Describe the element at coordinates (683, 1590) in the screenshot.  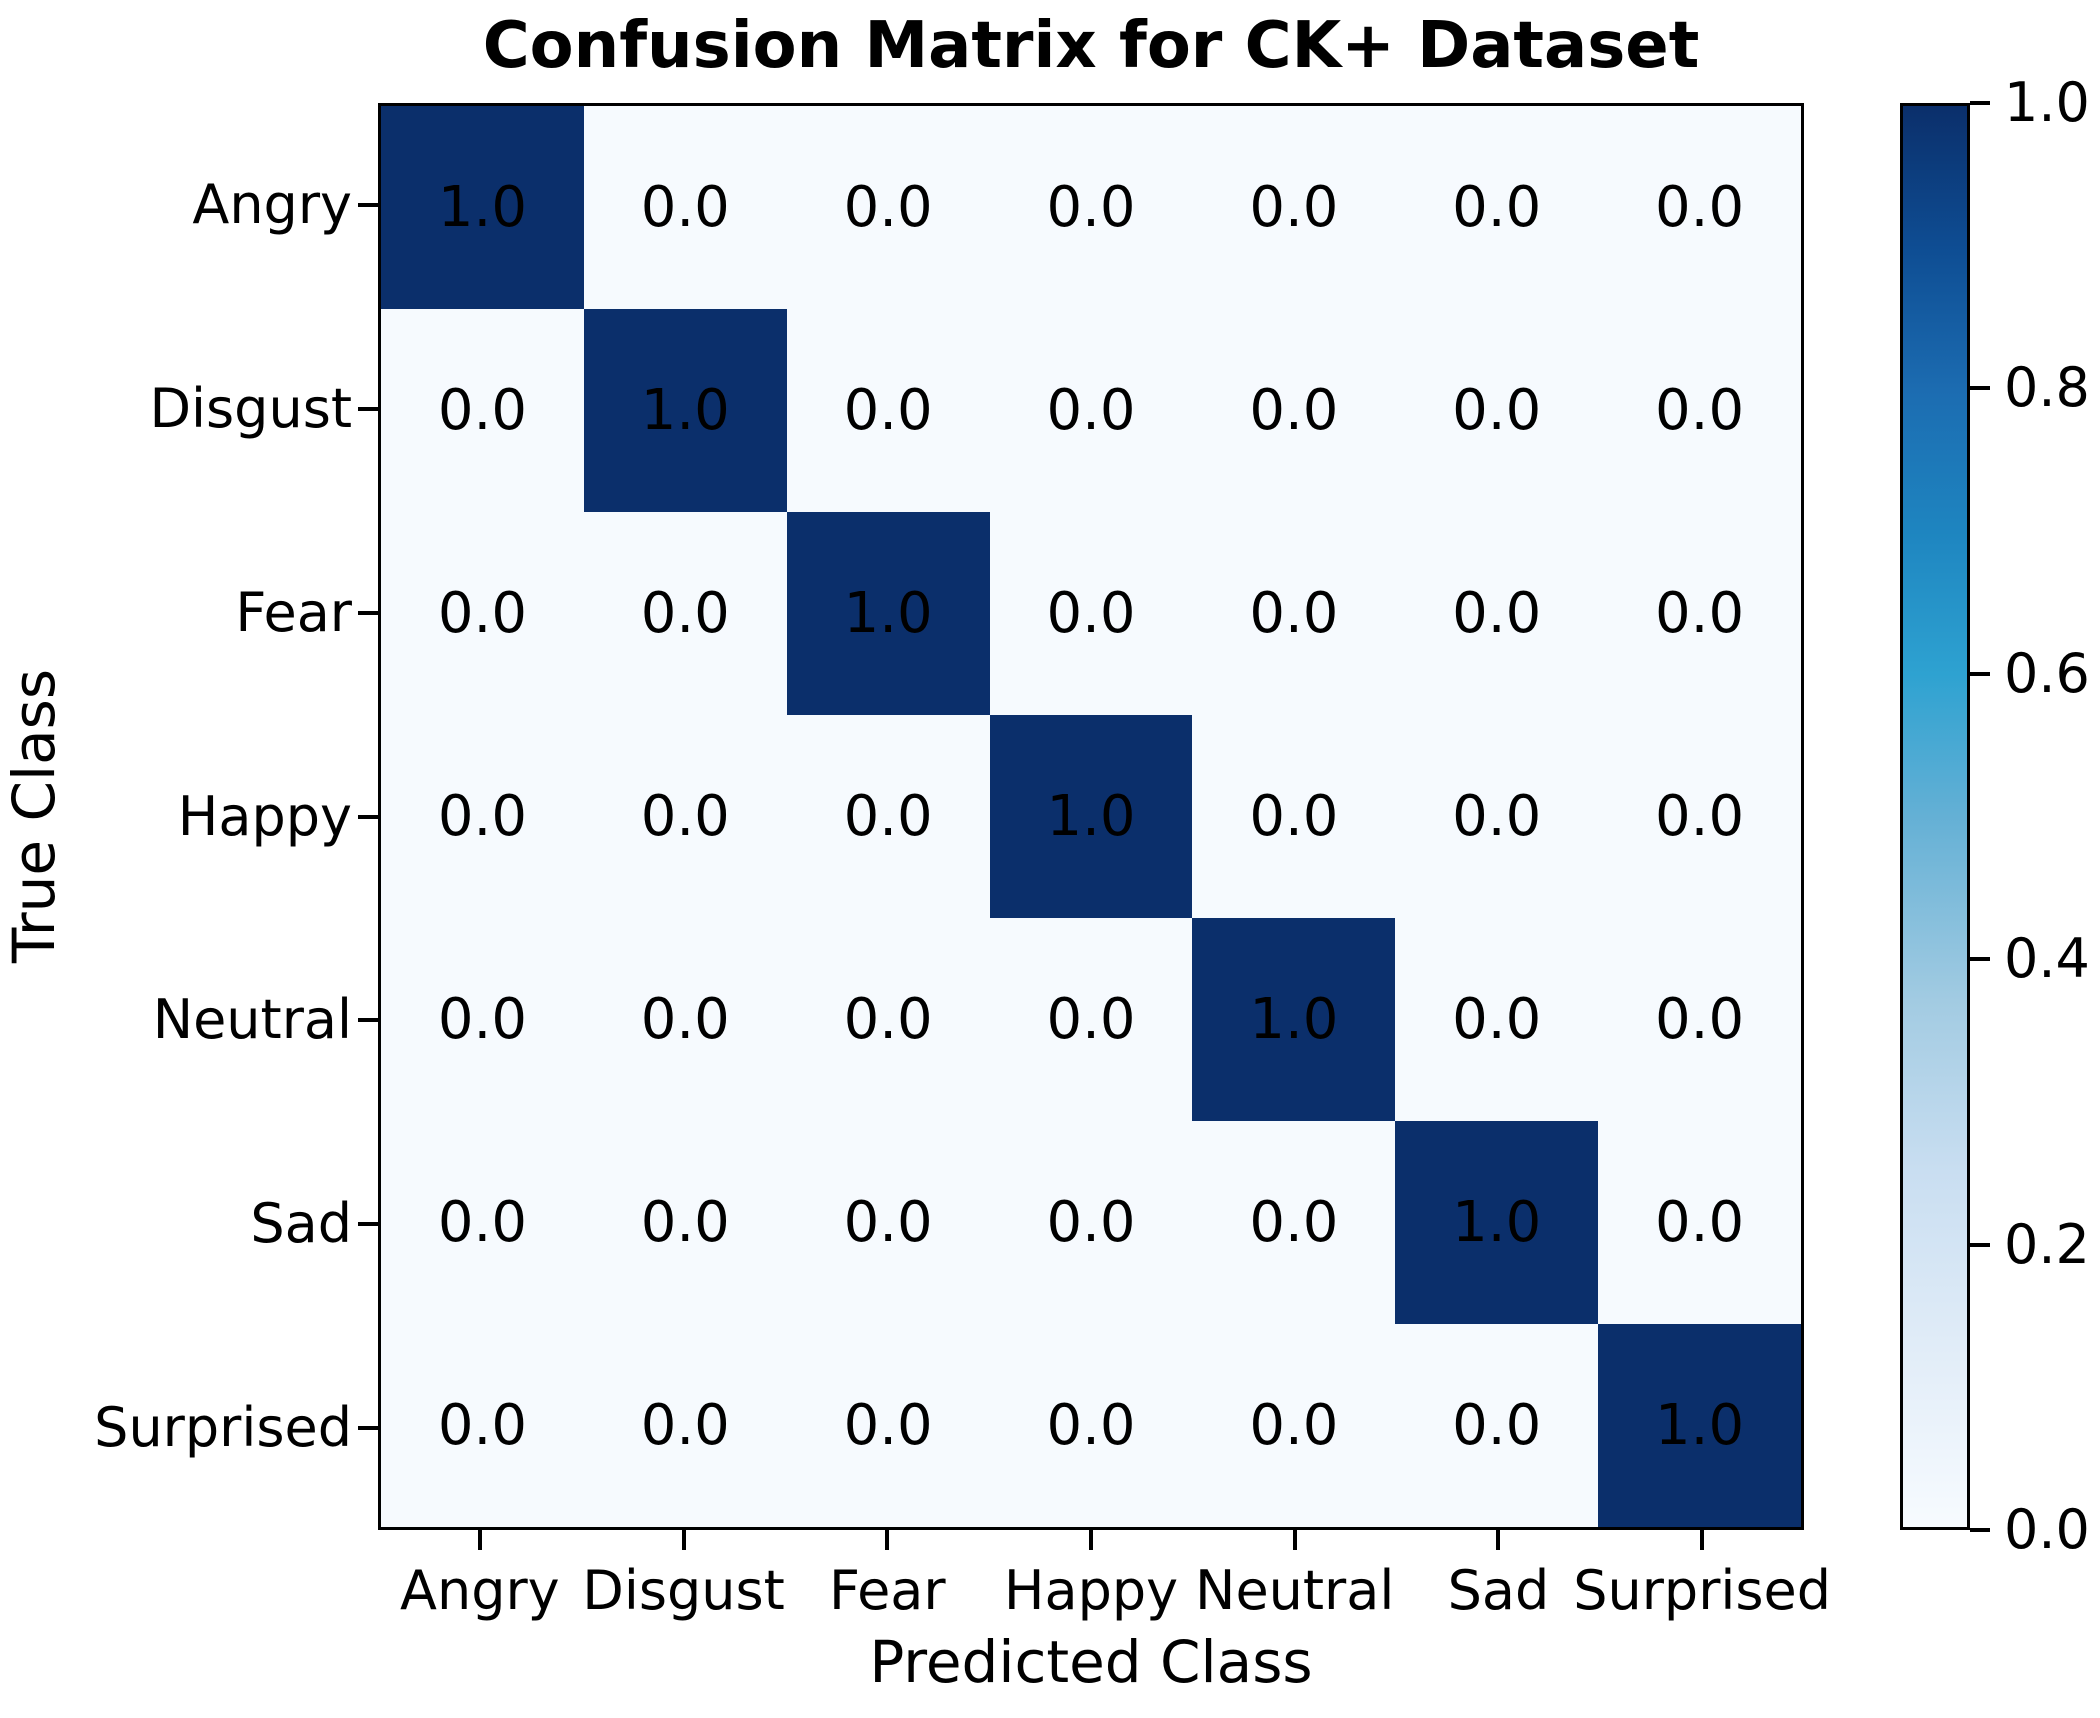
I see `x-axis-tick-label-disgust: Disgust` at that location.